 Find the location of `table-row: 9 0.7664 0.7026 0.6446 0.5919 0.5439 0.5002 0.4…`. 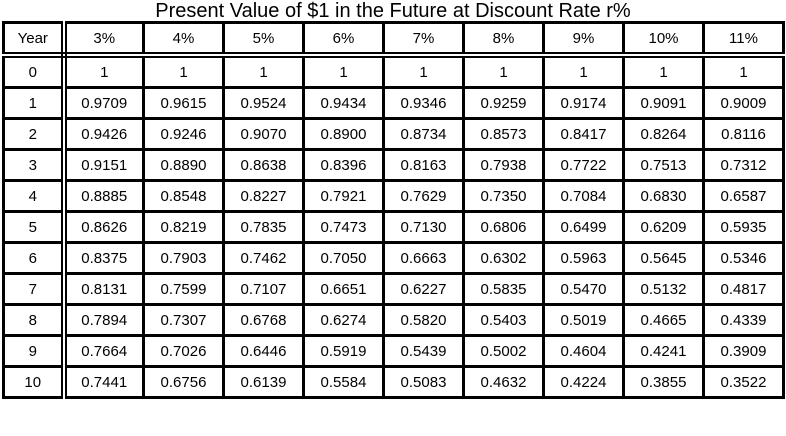

table-row: 9 0.7664 0.7026 0.6446 0.5919 0.5439 0.5002 0.4… is located at coordinates (393, 351).